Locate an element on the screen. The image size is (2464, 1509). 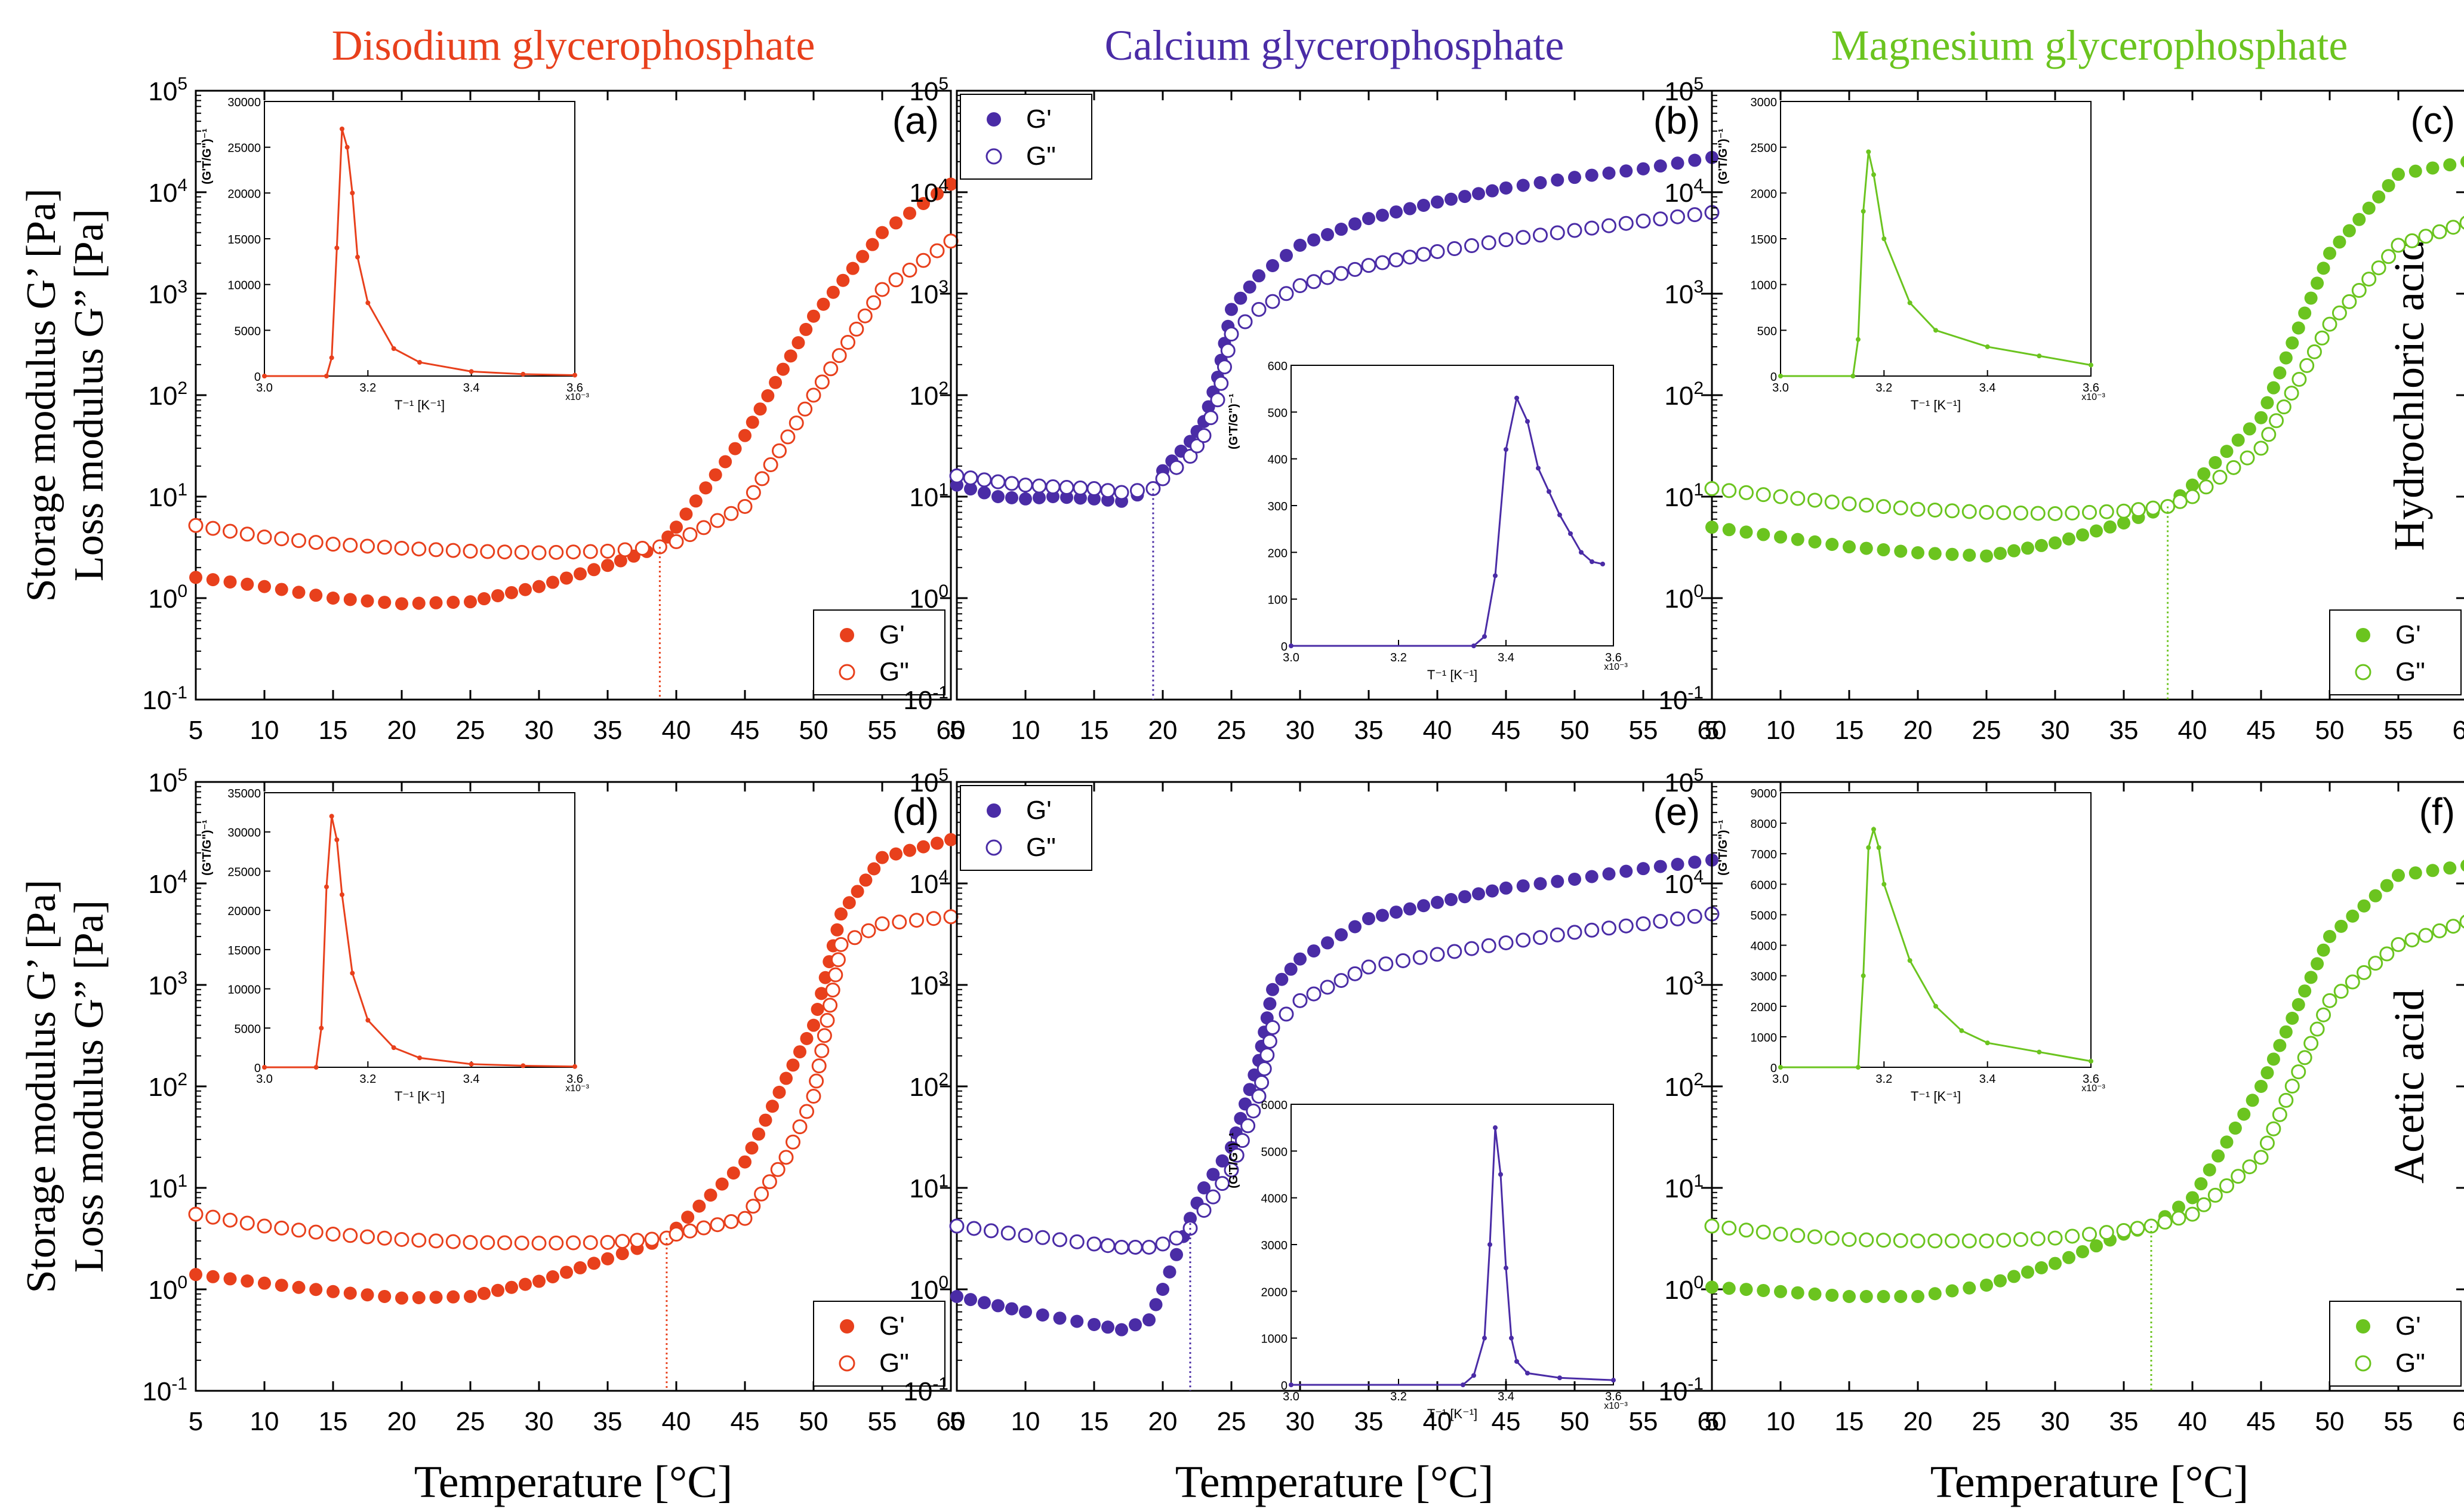
inset-curve is located at coordinates (1936, 947).